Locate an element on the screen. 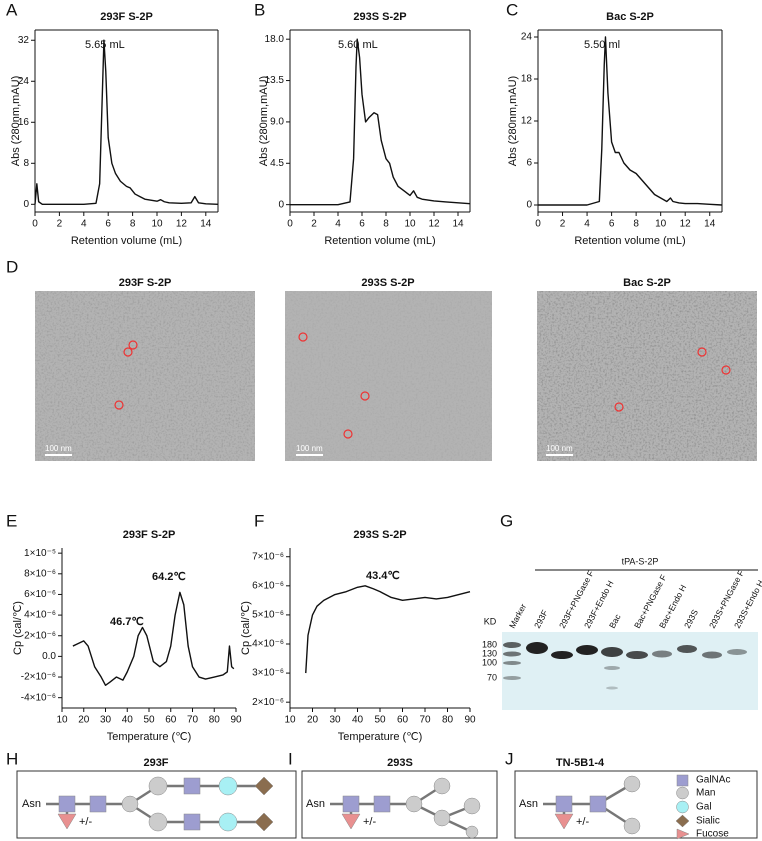 This screenshot has width=762, height=841. y-axis-label: Cp (cal/℃) is located at coordinates (246, 628).